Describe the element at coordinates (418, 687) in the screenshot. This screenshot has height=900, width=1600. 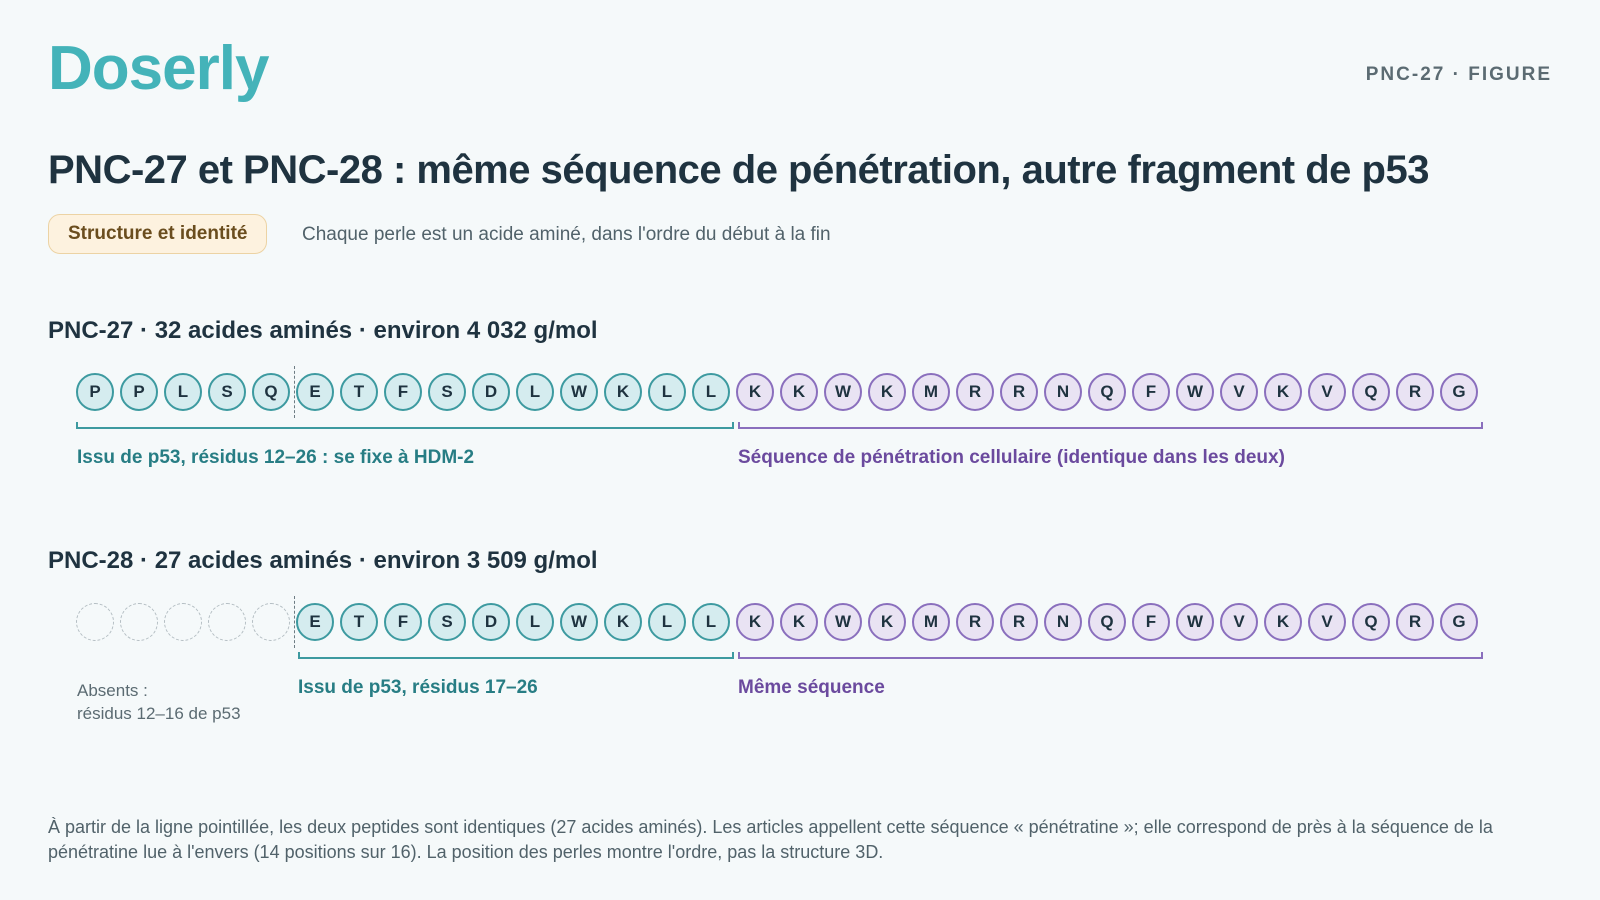
I see `pnc28-p53-label: Issu de p53, résidus 17–26` at that location.